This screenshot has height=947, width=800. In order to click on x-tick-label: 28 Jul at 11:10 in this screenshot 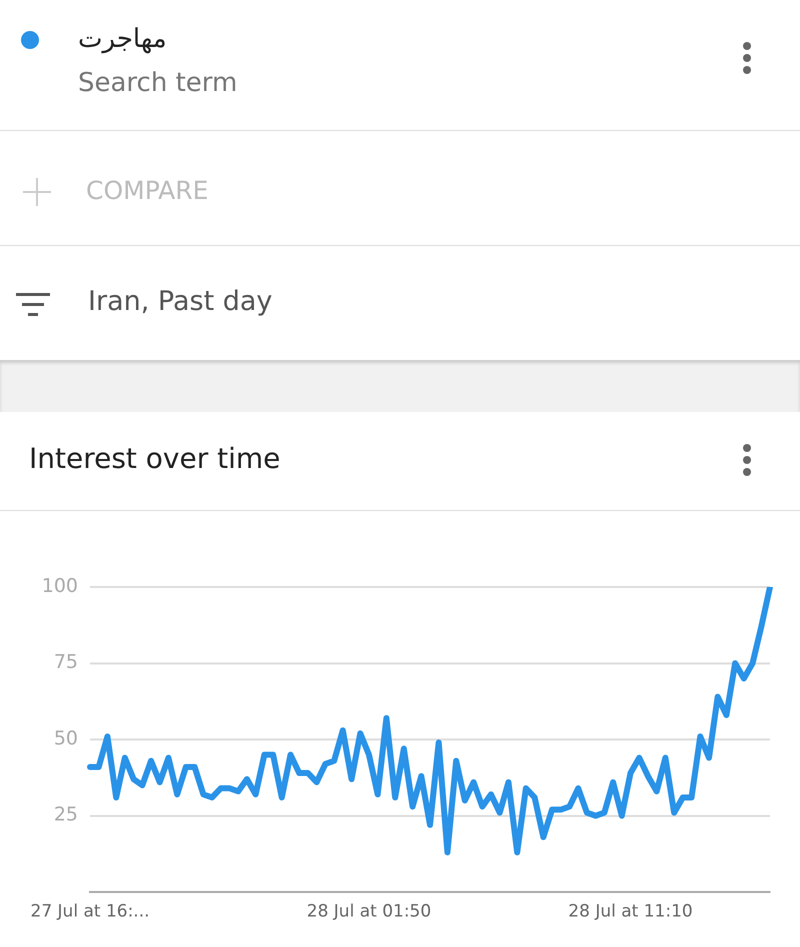, I will do `click(630, 912)`.